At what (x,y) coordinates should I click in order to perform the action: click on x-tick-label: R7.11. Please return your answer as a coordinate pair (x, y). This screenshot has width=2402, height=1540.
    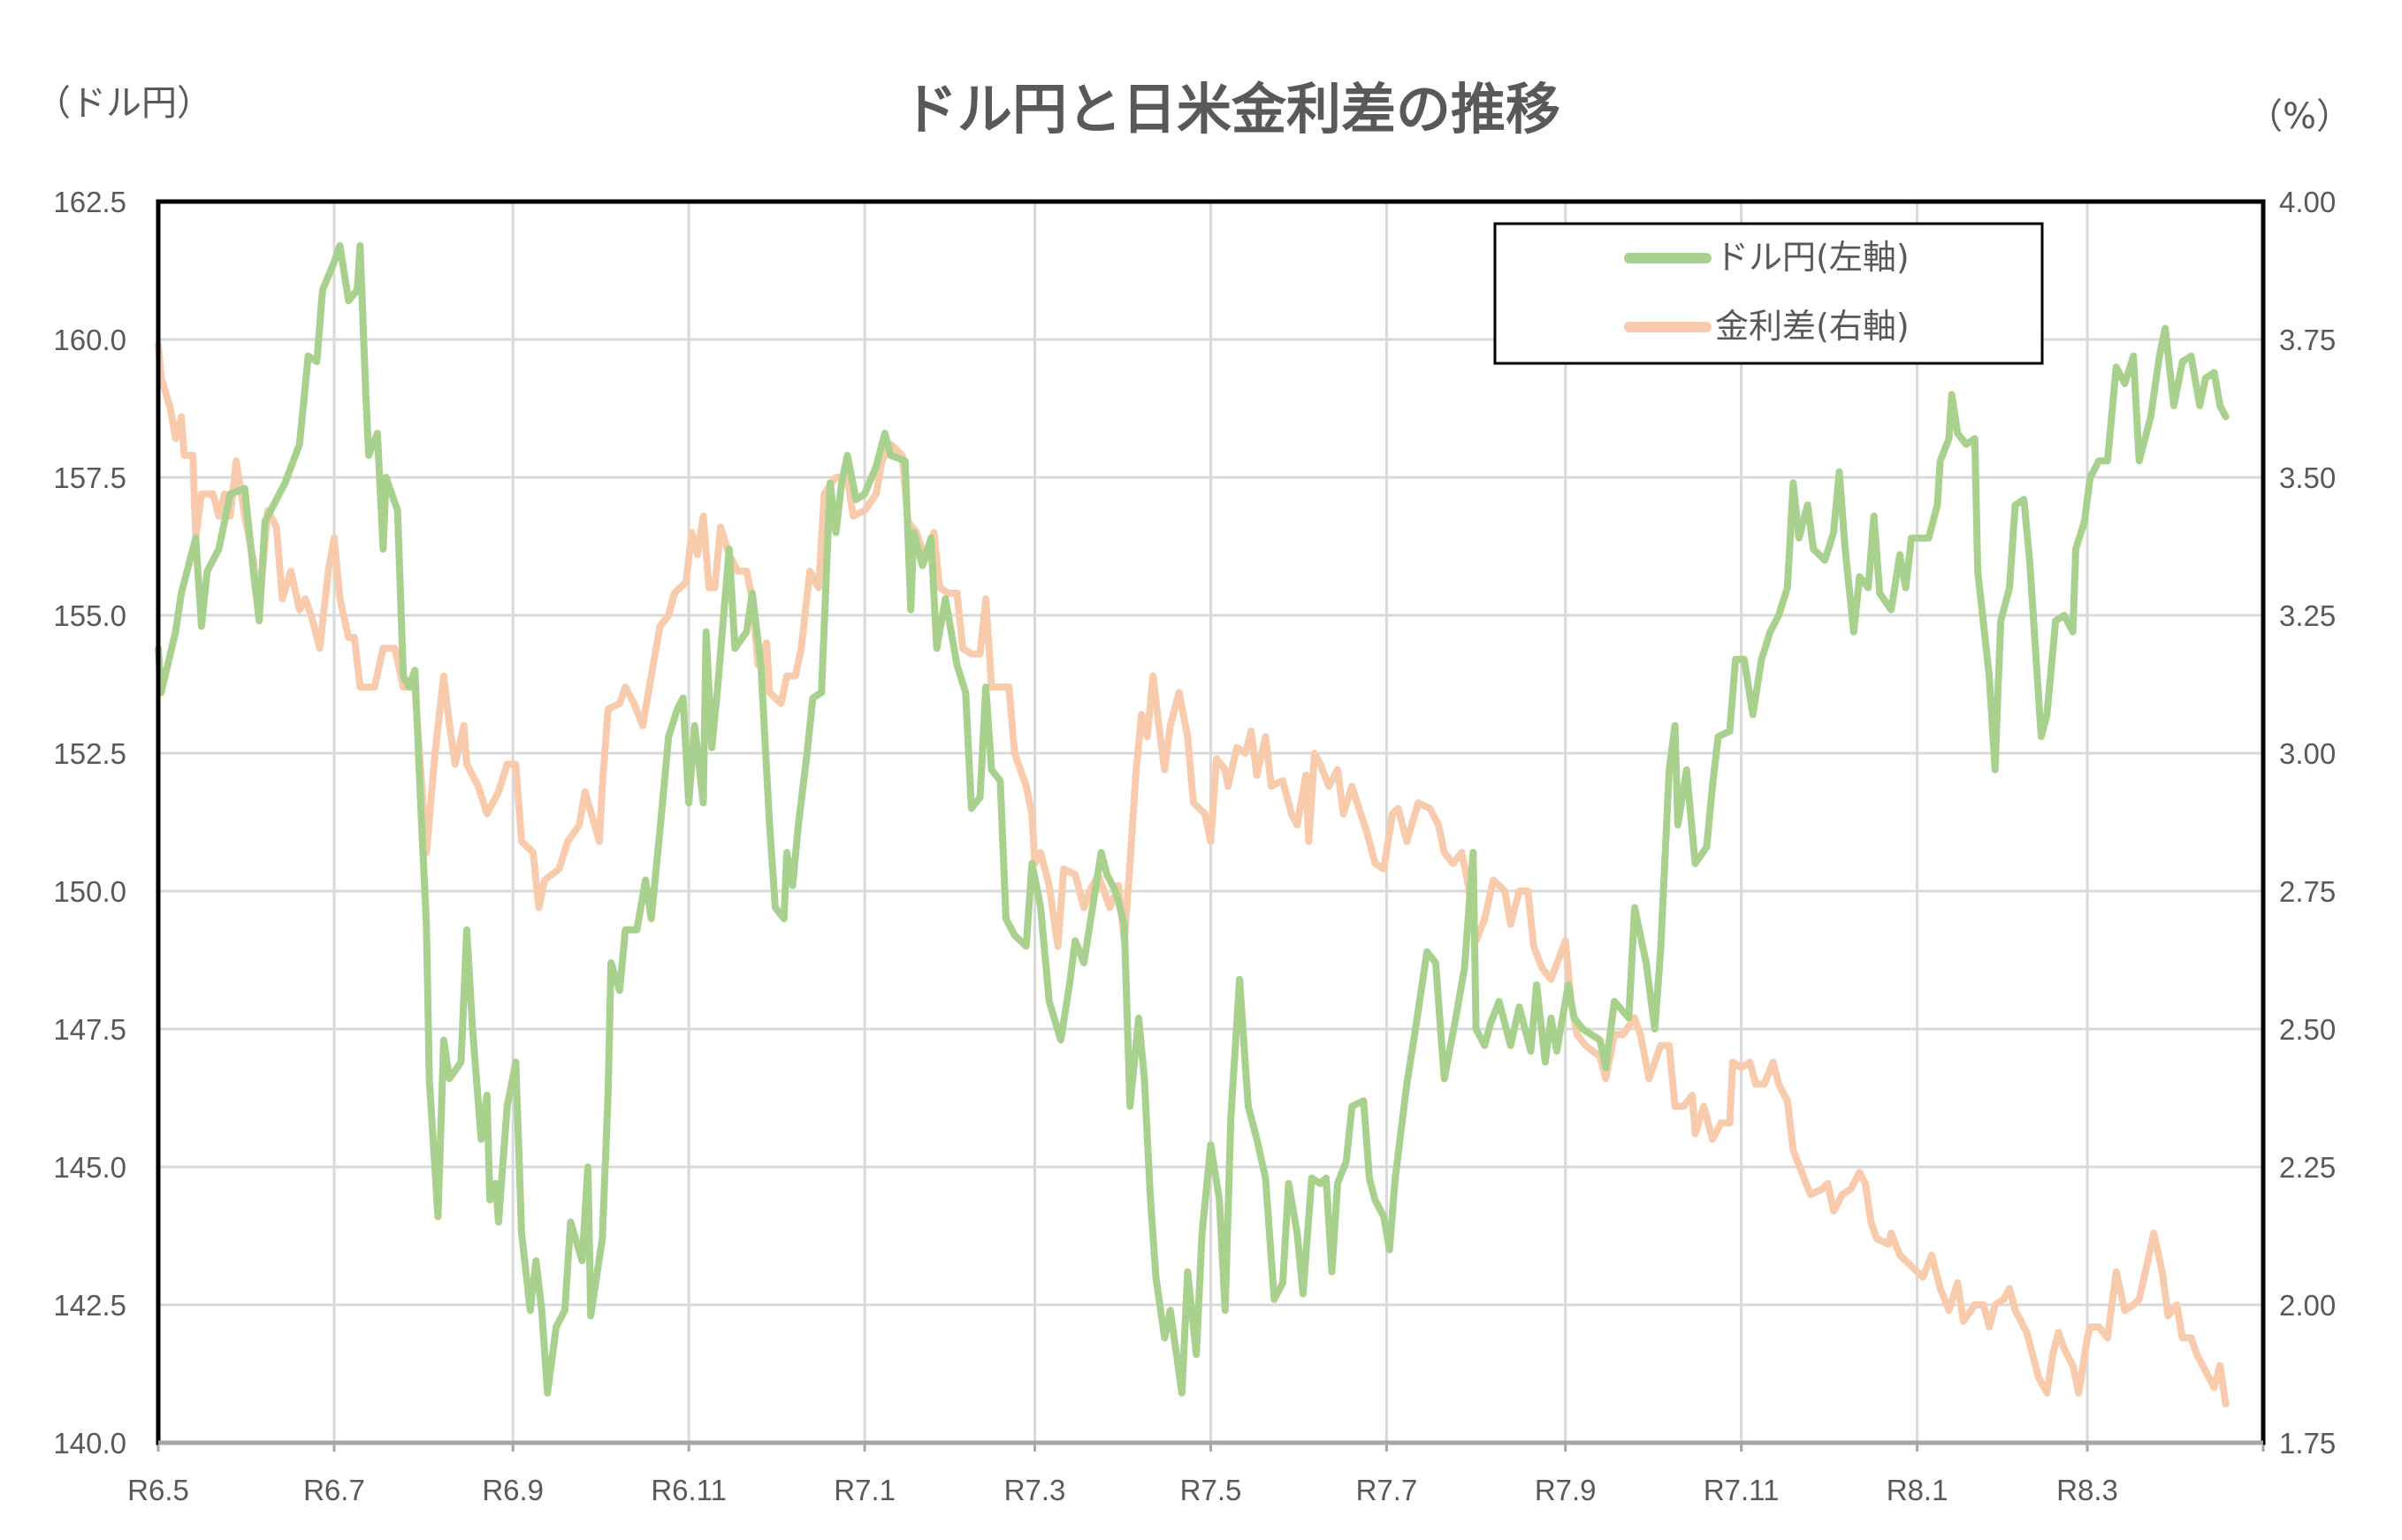
    Looking at the image, I should click on (1742, 1490).